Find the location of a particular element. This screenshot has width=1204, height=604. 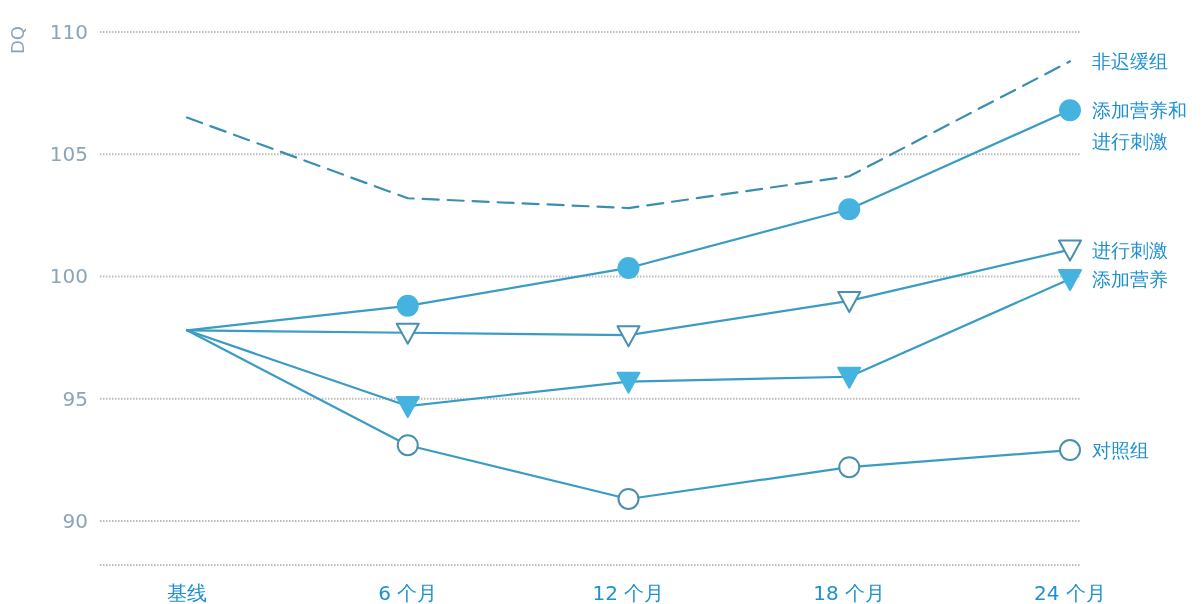

series-label: 非迟缓组 is located at coordinates (1130, 61).